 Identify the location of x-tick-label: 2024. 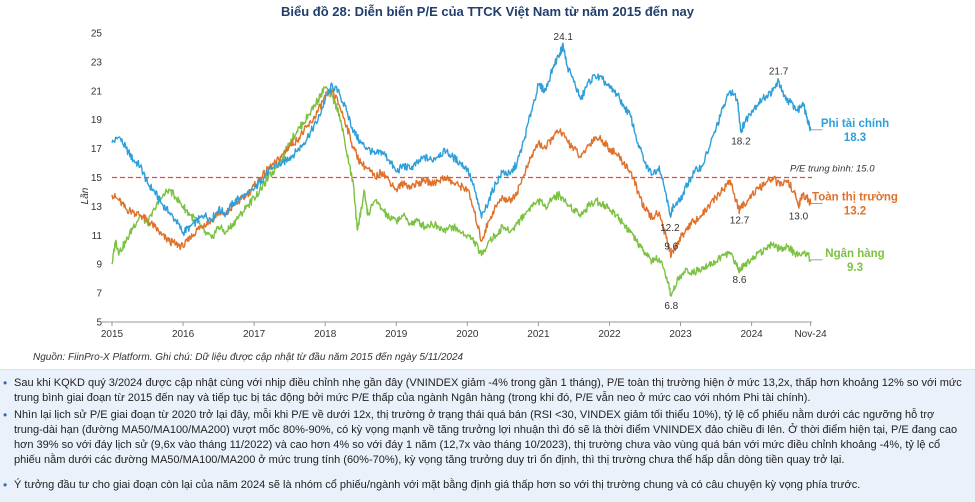
(751, 334).